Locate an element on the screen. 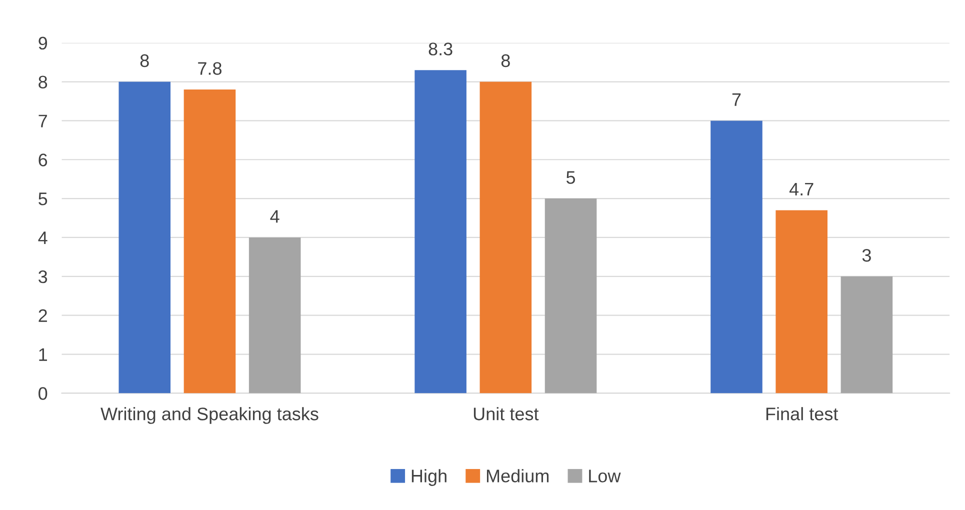 This screenshot has width=965, height=510. data-label: 4.7 is located at coordinates (801, 189).